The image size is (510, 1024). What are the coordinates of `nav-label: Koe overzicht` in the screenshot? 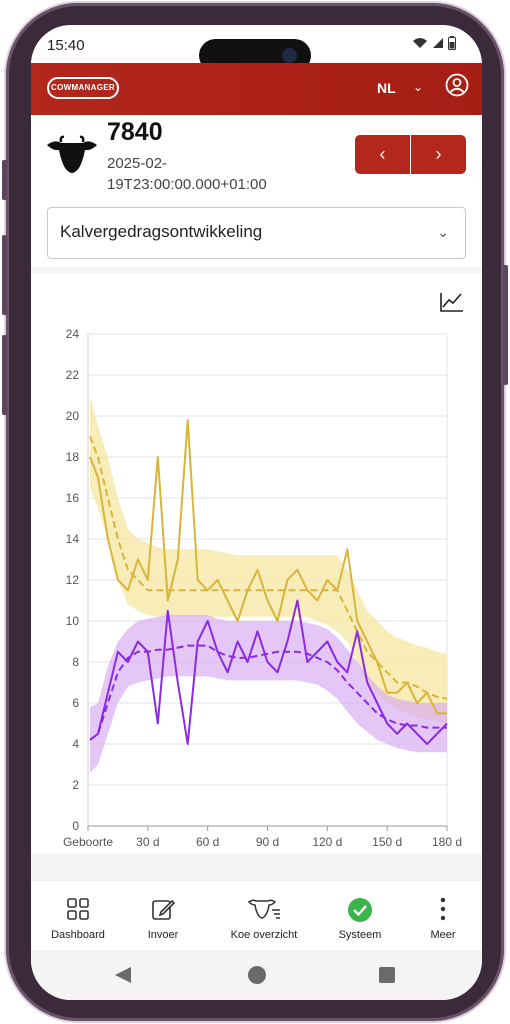 It's located at (264, 935).